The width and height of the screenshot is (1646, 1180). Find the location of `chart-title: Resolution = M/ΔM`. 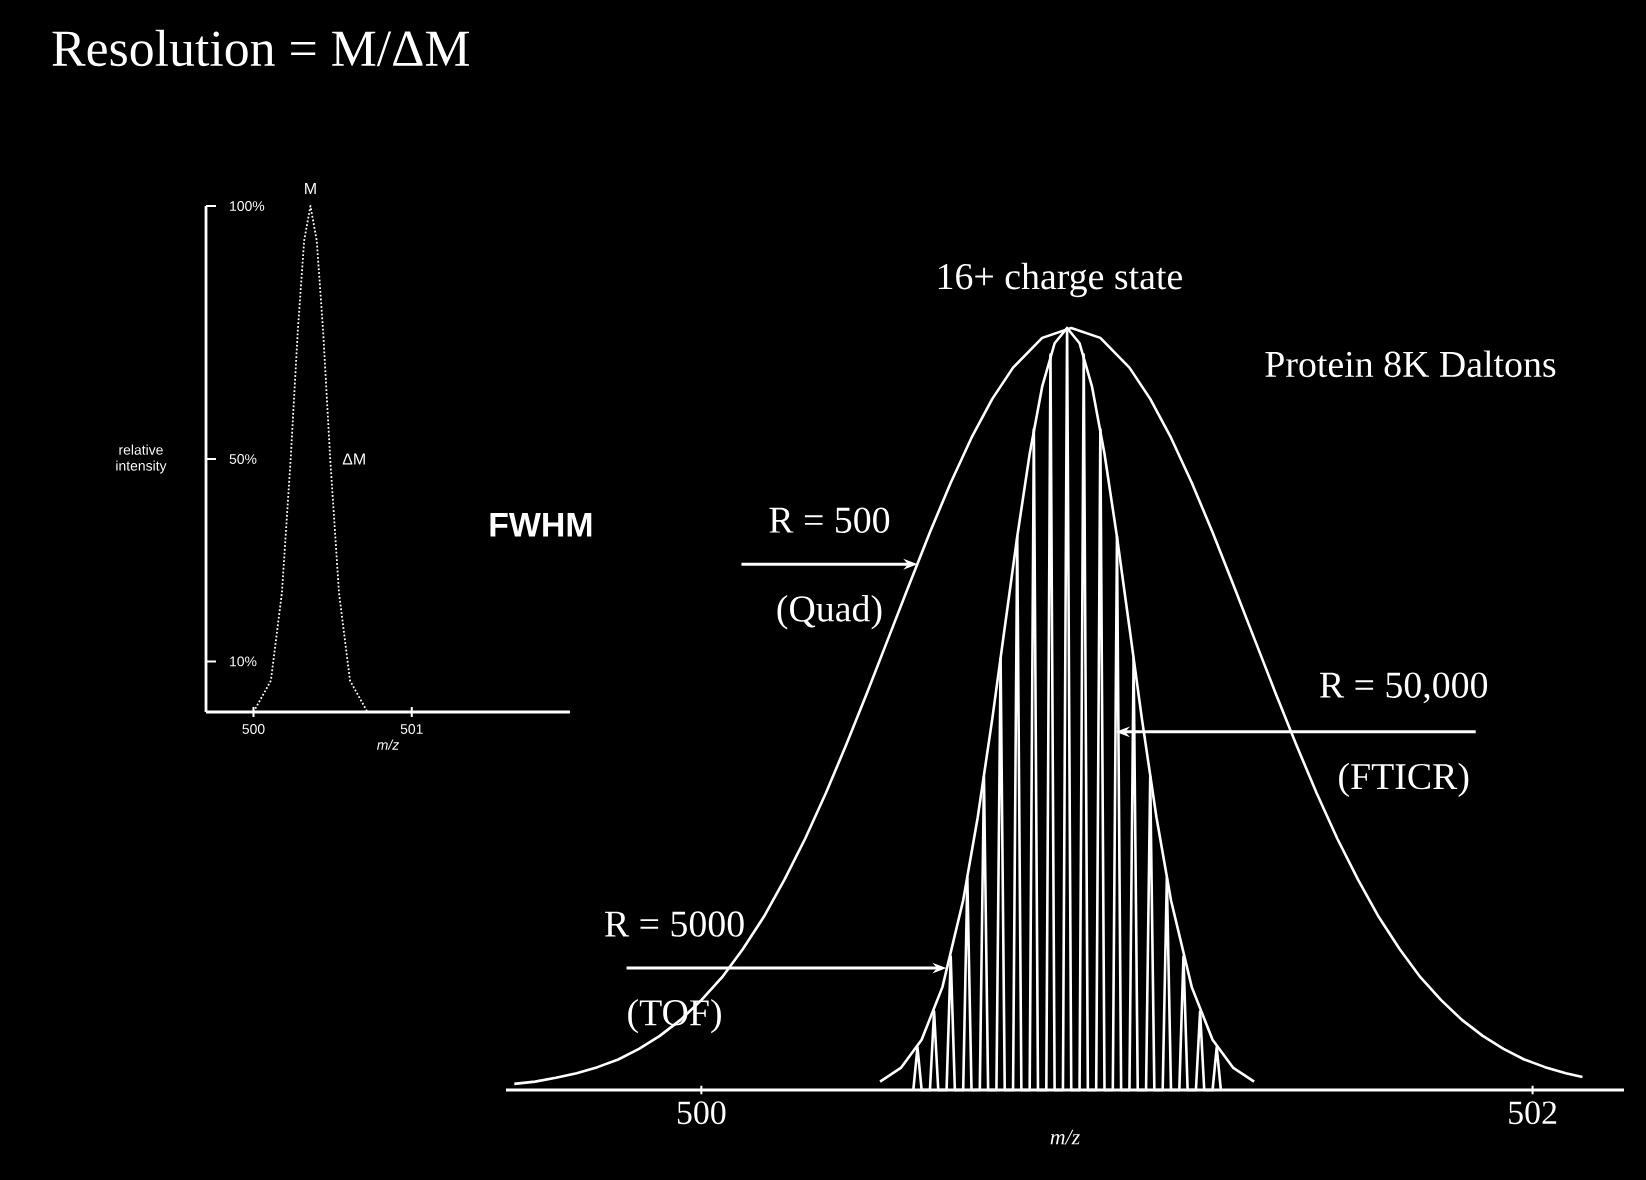

chart-title: Resolution = M/ΔM is located at coordinates (261, 48).